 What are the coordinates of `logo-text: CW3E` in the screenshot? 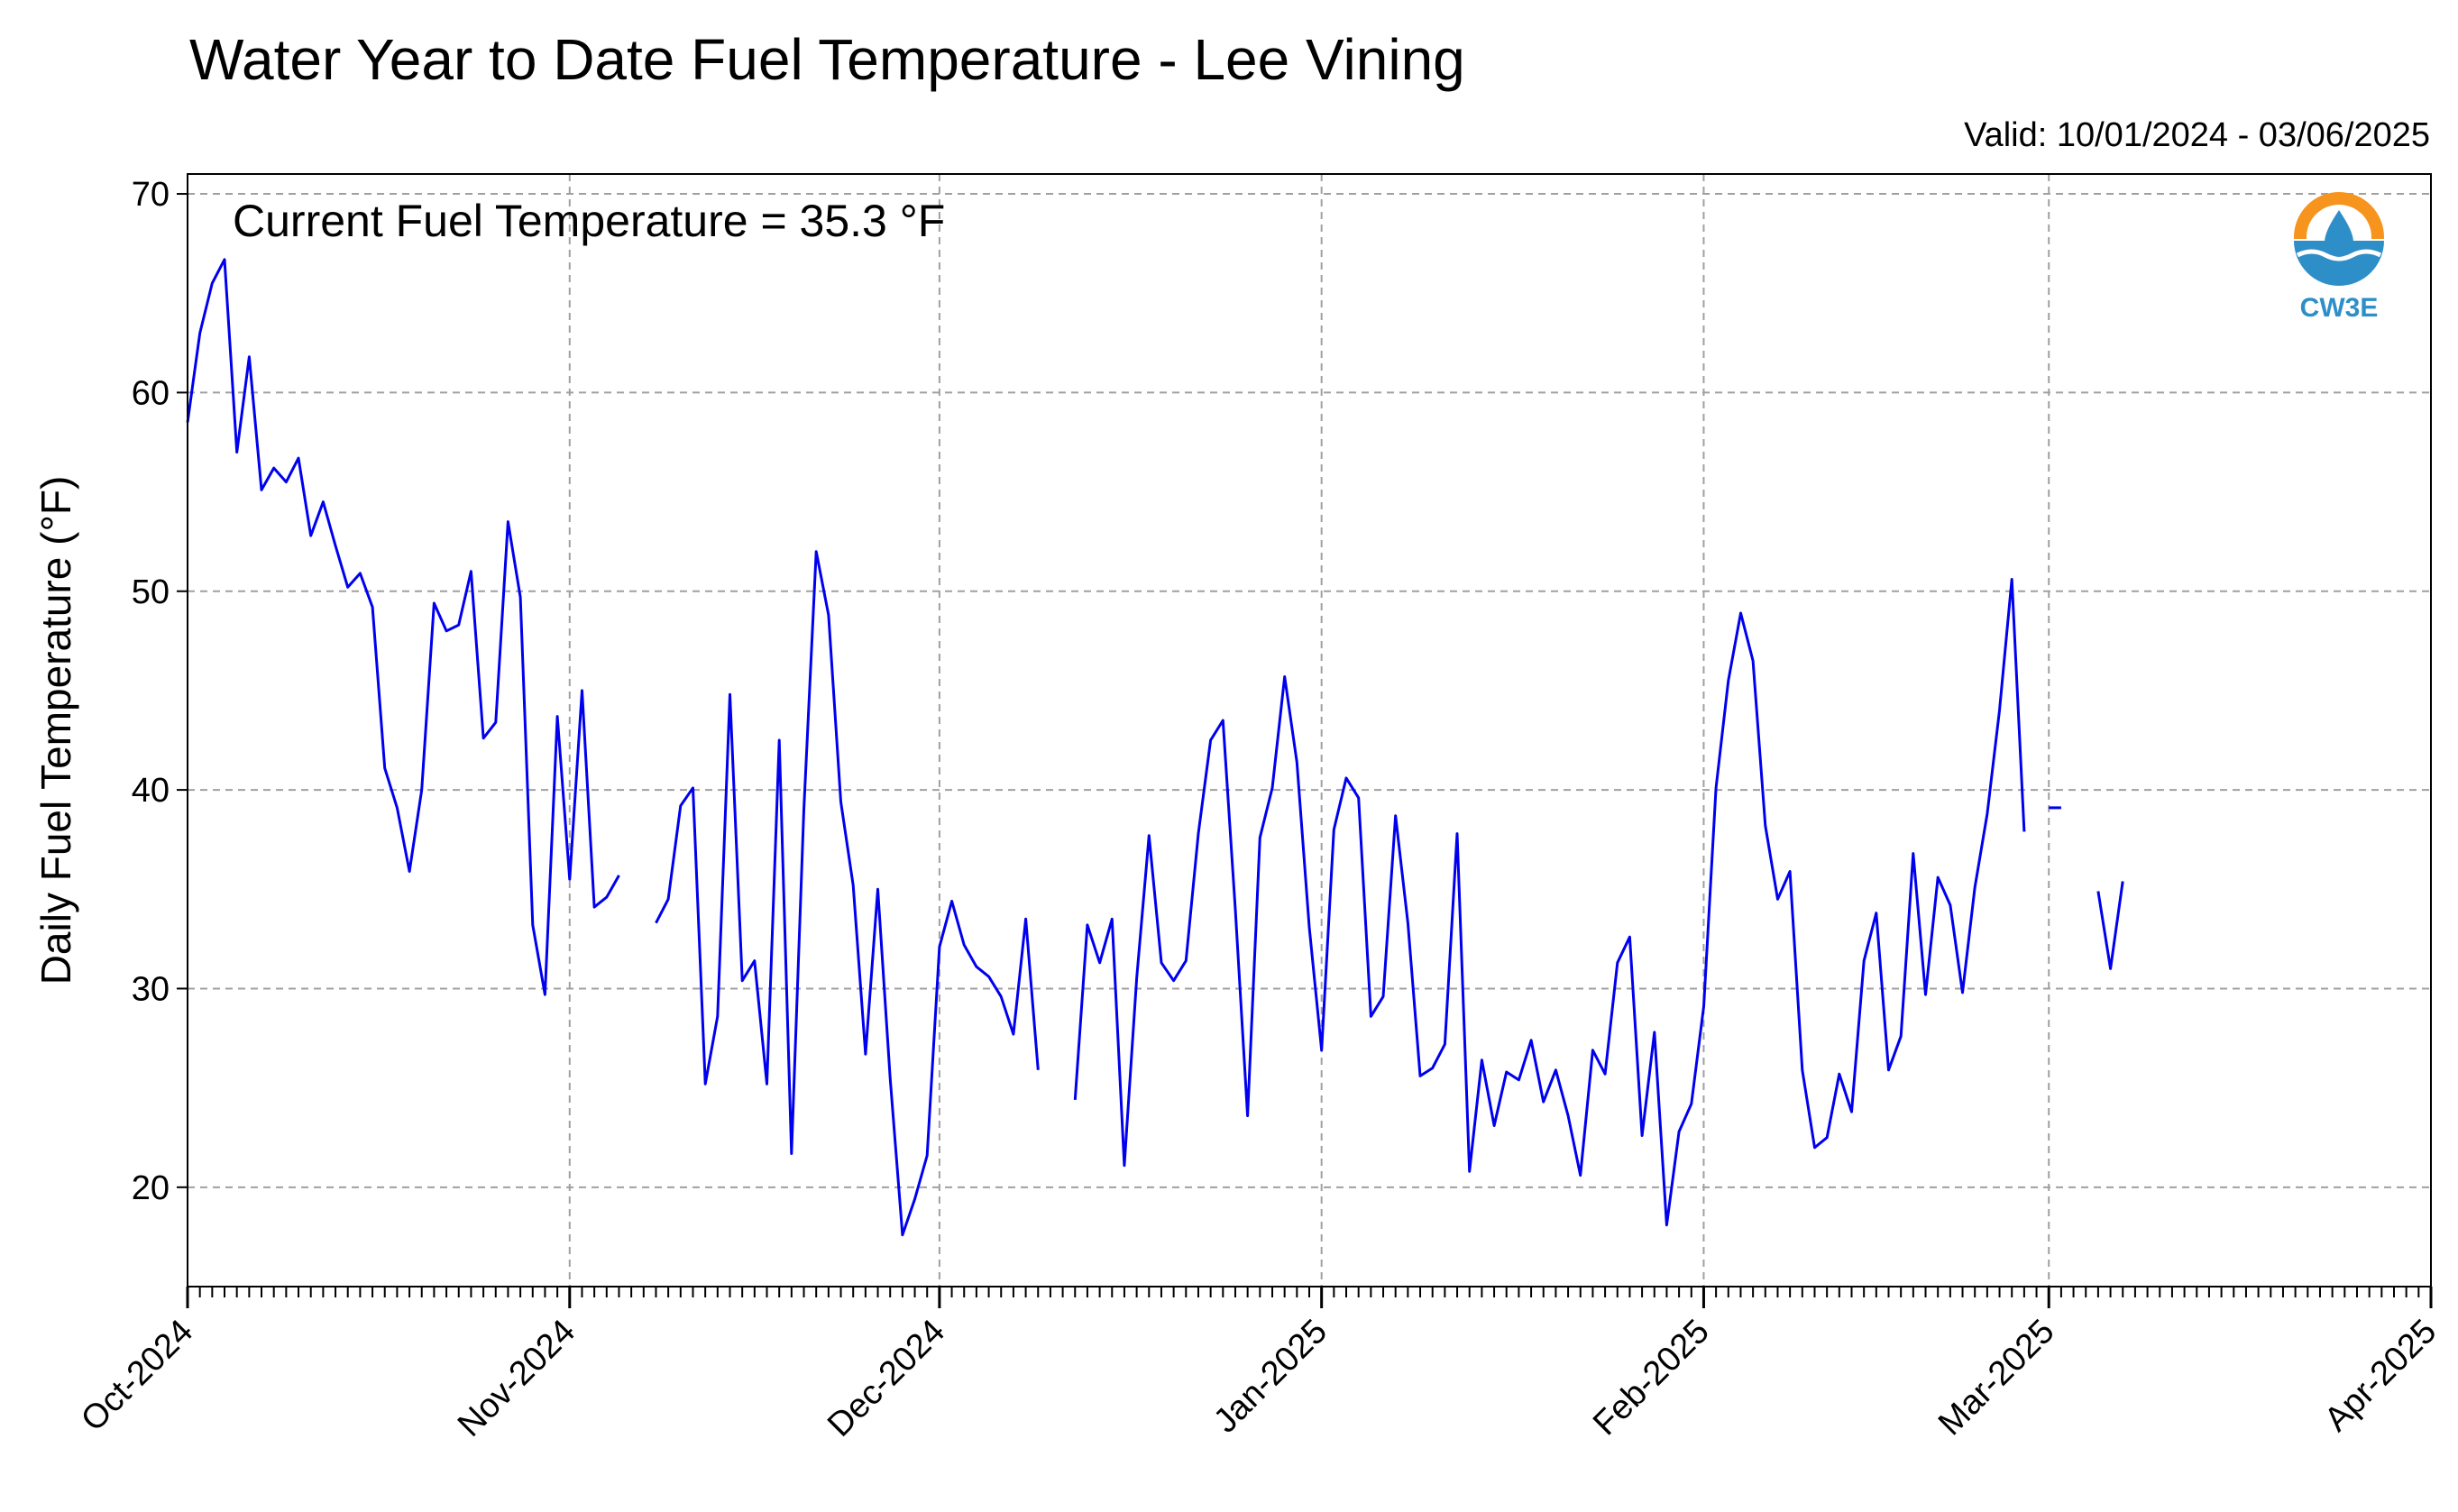 It's located at (2339, 308).